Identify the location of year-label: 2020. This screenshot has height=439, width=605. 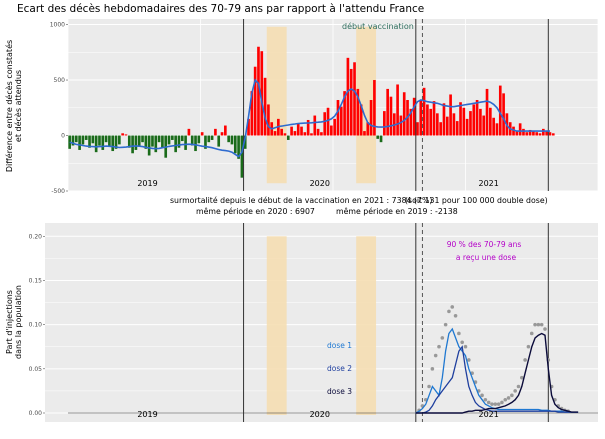
(320, 183).